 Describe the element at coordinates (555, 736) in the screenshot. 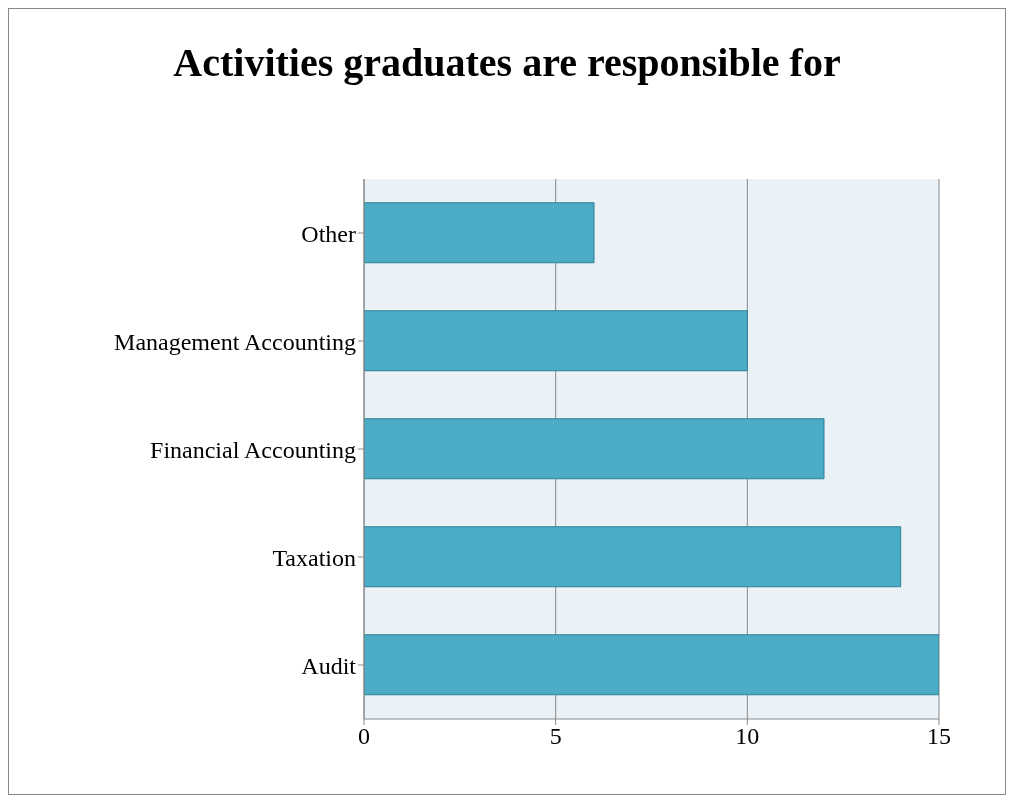

I see `x-tick-label: 5` at that location.